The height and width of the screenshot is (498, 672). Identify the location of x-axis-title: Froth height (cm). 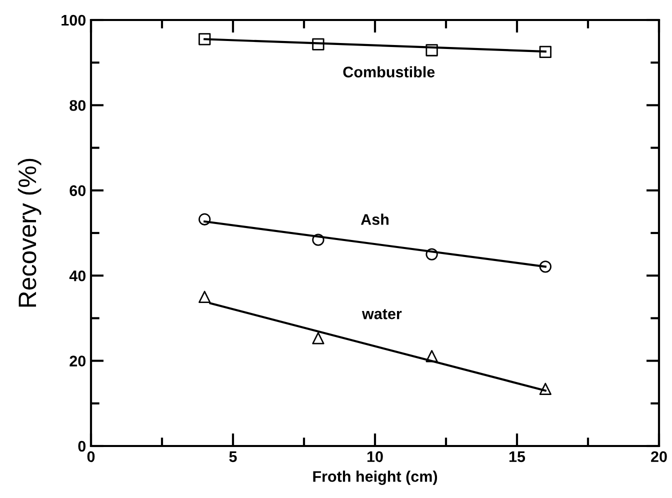
(375, 477).